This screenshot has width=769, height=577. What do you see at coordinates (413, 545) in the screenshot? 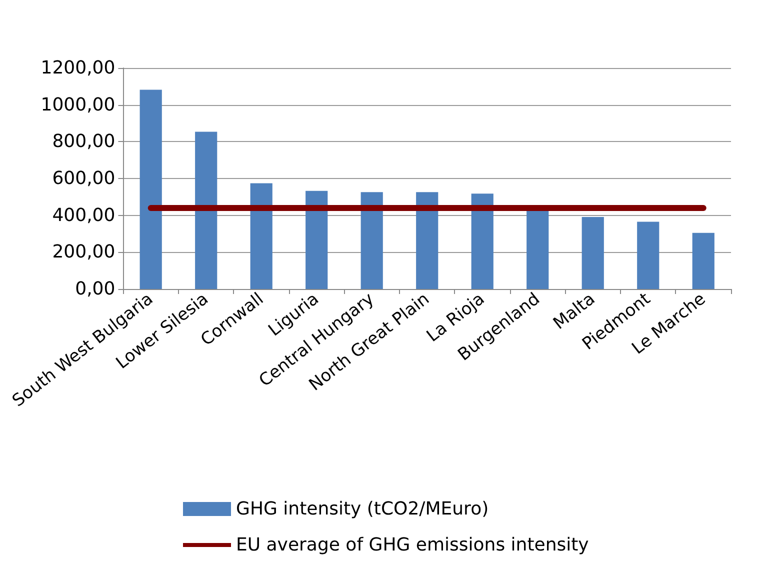
I see `legend-label: EU average of GHG emissions intensity` at bounding box center [413, 545].